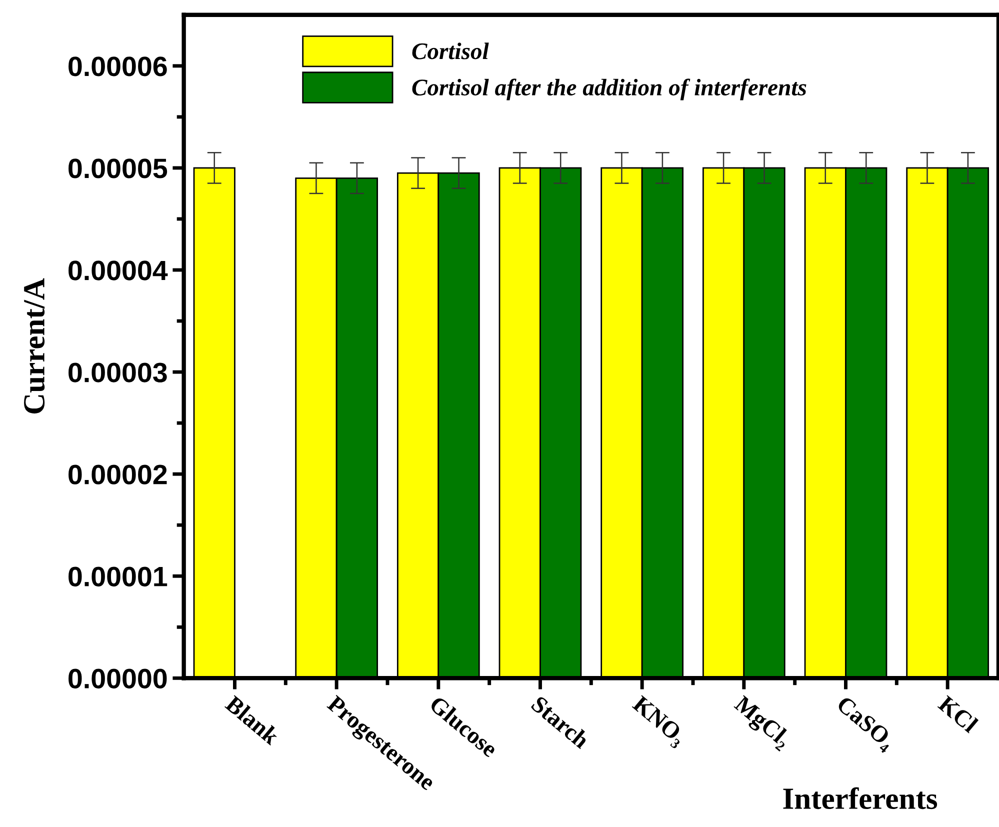 This screenshot has height=827, width=999. What do you see at coordinates (34, 346) in the screenshot?
I see `y-axis-title: Current/A` at bounding box center [34, 346].